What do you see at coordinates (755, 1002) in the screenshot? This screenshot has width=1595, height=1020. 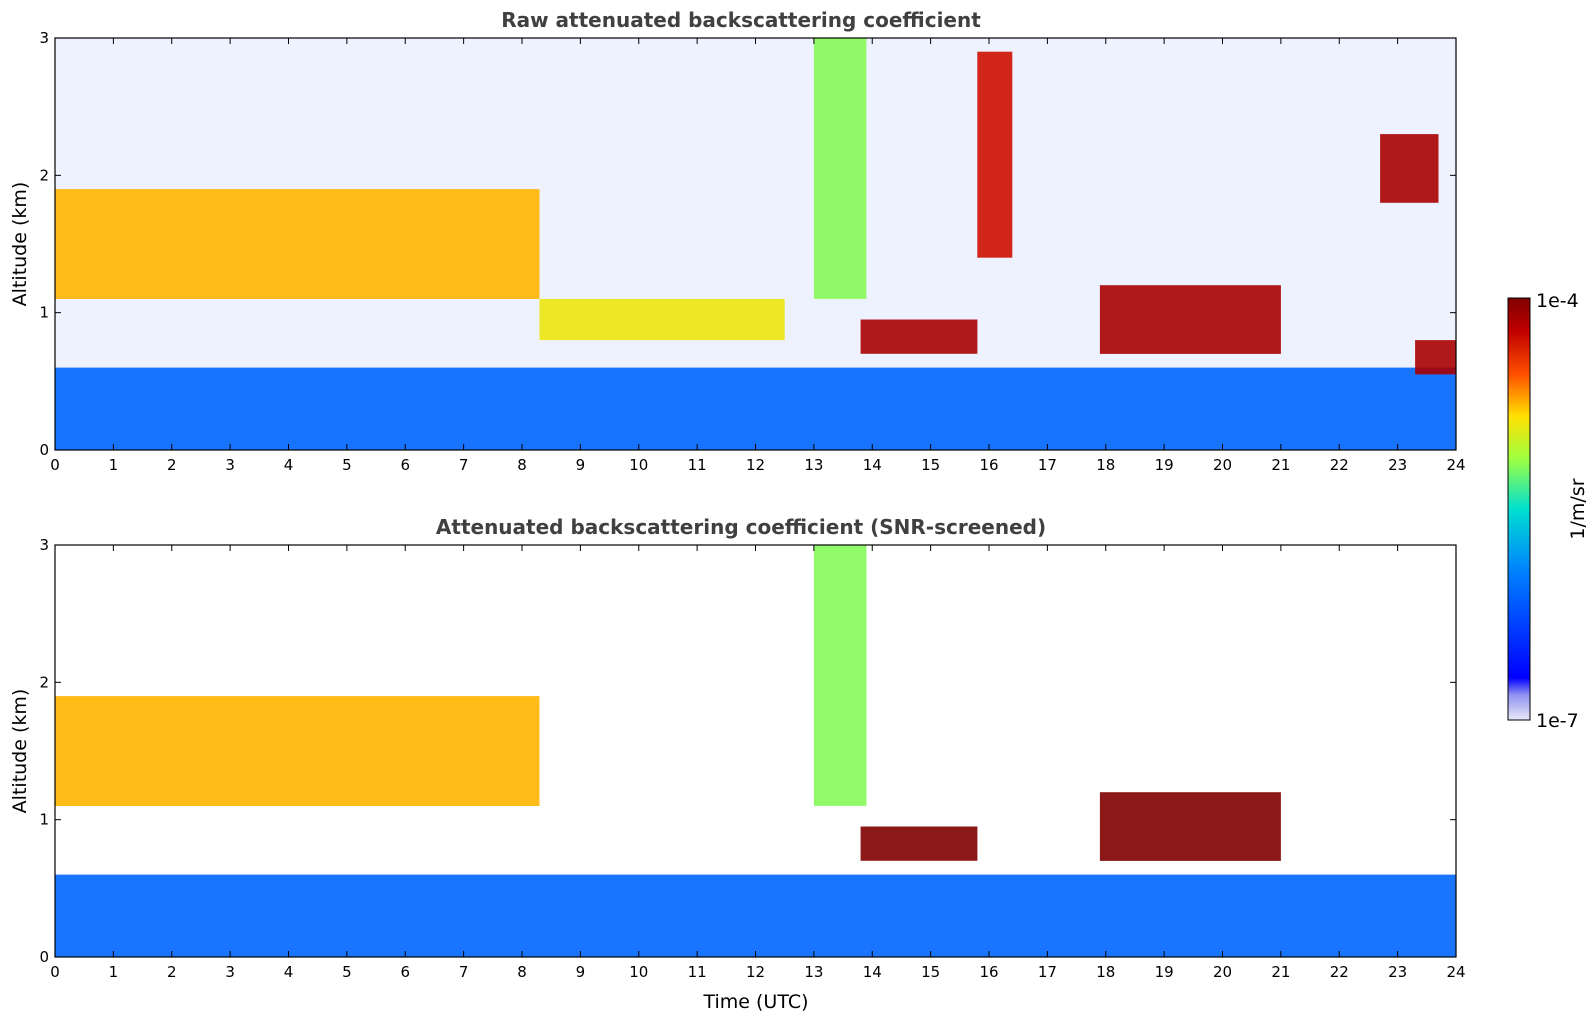 I see `x-axis-label: Time (UTC)` at bounding box center [755, 1002].